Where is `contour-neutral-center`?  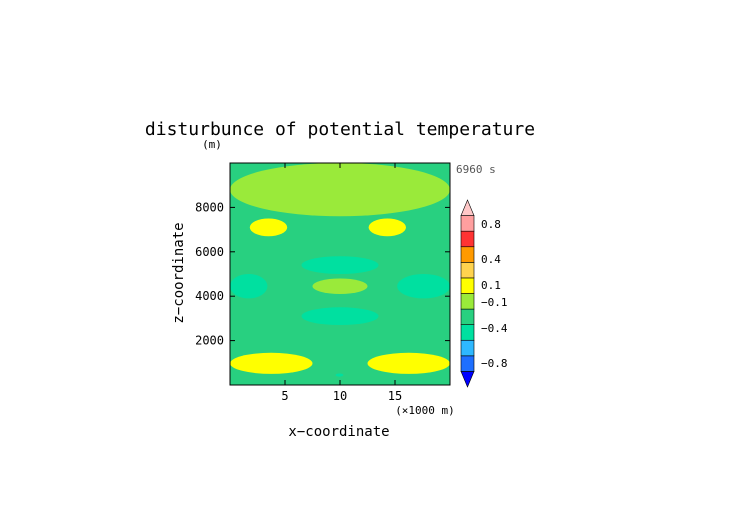 contour-neutral-center is located at coordinates (340, 286).